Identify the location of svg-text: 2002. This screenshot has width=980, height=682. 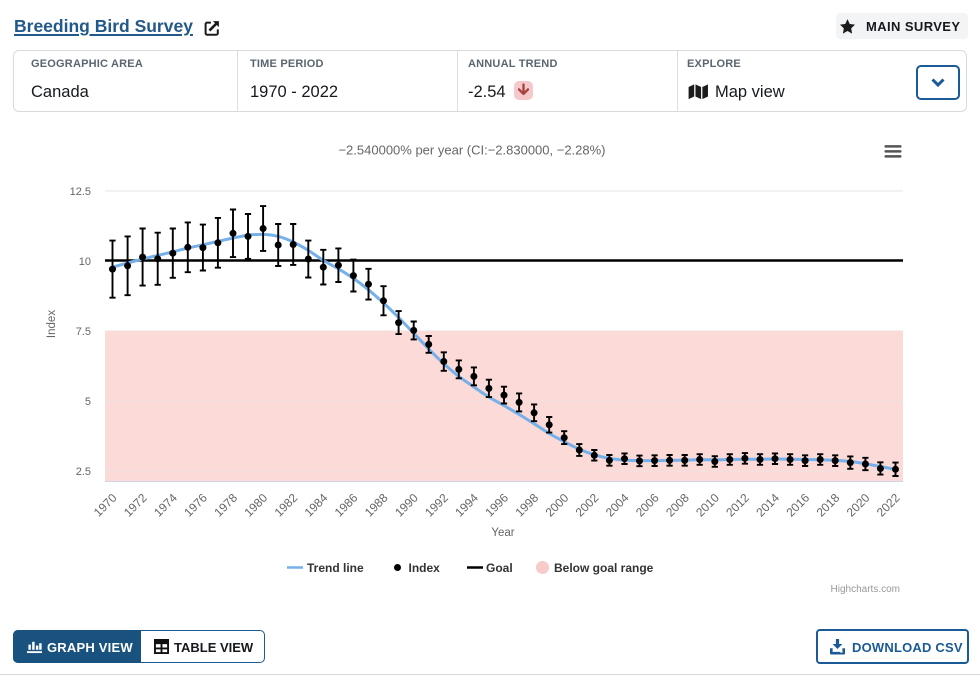
(587, 504).